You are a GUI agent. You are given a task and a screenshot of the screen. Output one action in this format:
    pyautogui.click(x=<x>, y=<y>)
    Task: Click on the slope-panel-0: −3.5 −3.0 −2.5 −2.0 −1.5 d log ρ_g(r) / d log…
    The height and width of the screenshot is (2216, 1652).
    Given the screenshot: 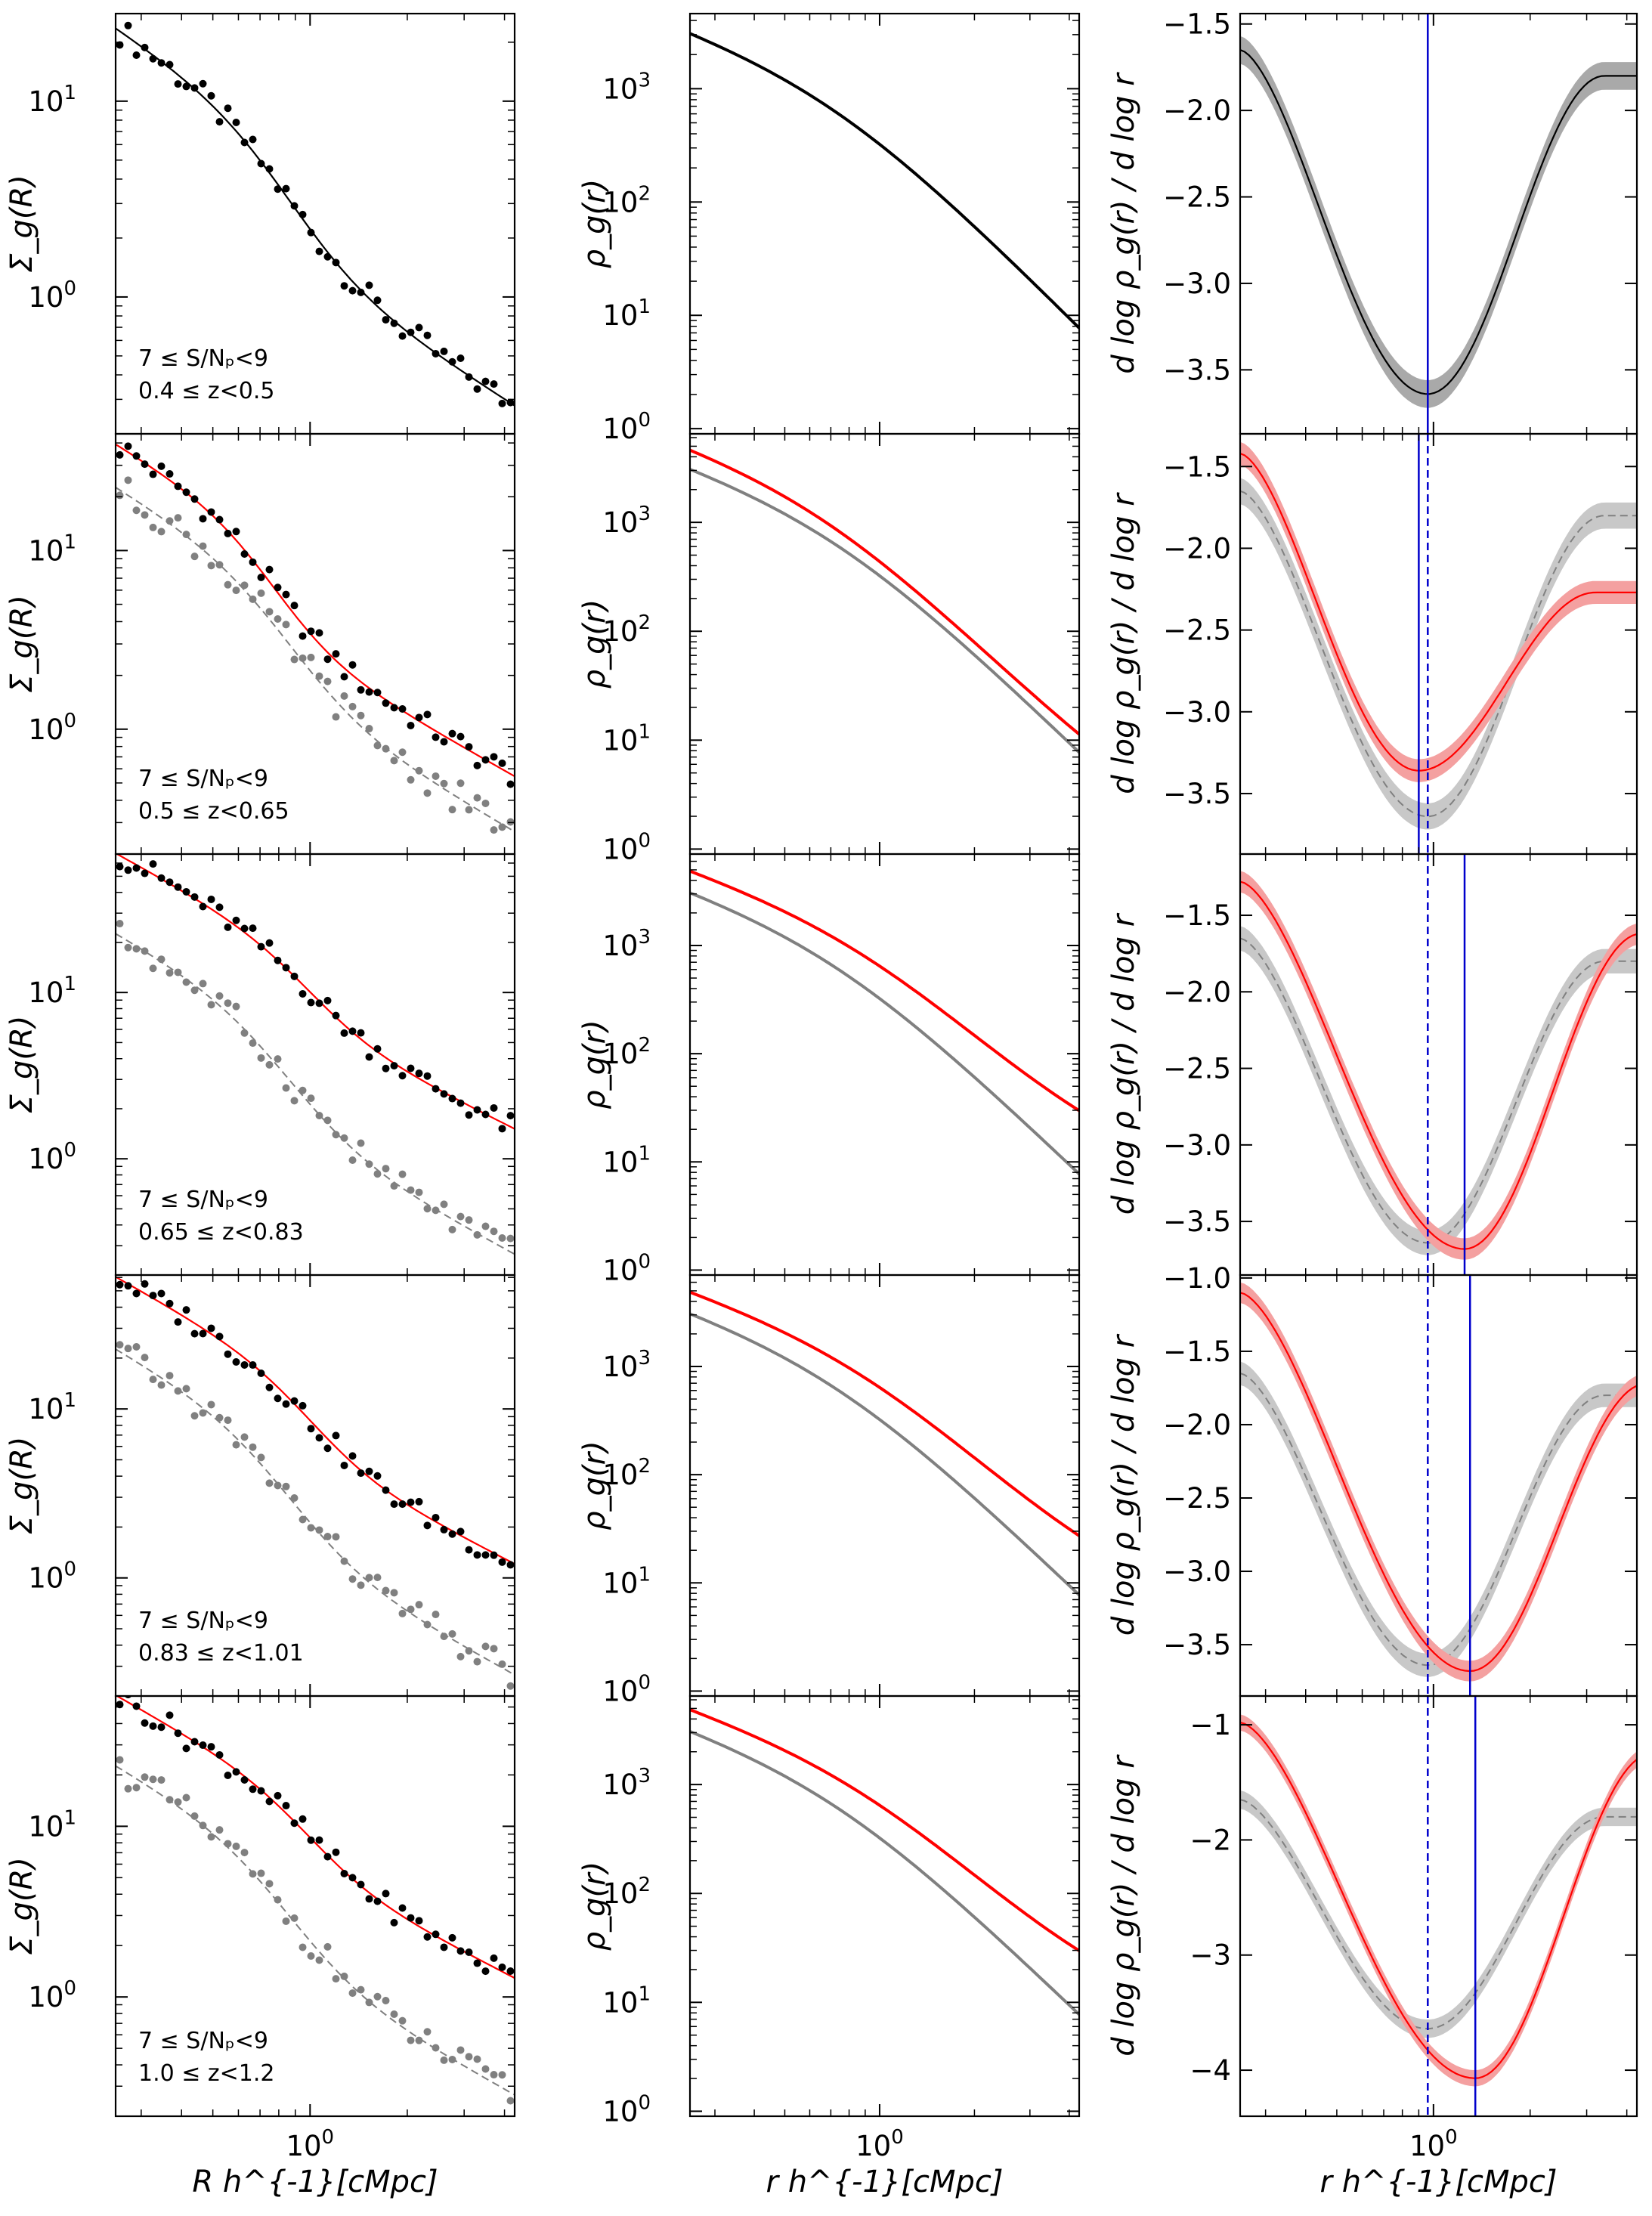 What is the action you would take?
    pyautogui.click(x=1372, y=221)
    